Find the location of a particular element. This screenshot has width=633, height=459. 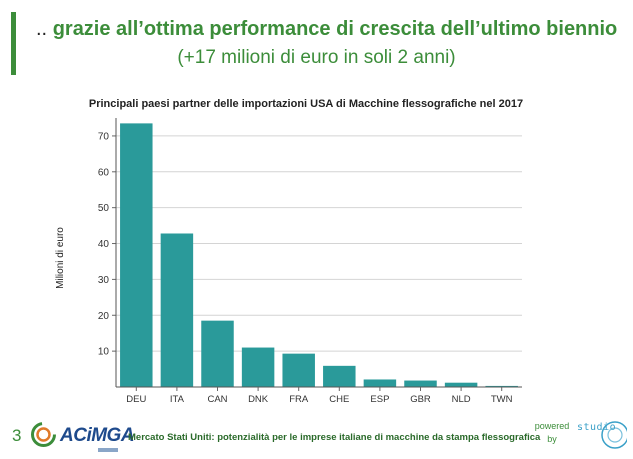

title-accent-bar is located at coordinates (13, 43).